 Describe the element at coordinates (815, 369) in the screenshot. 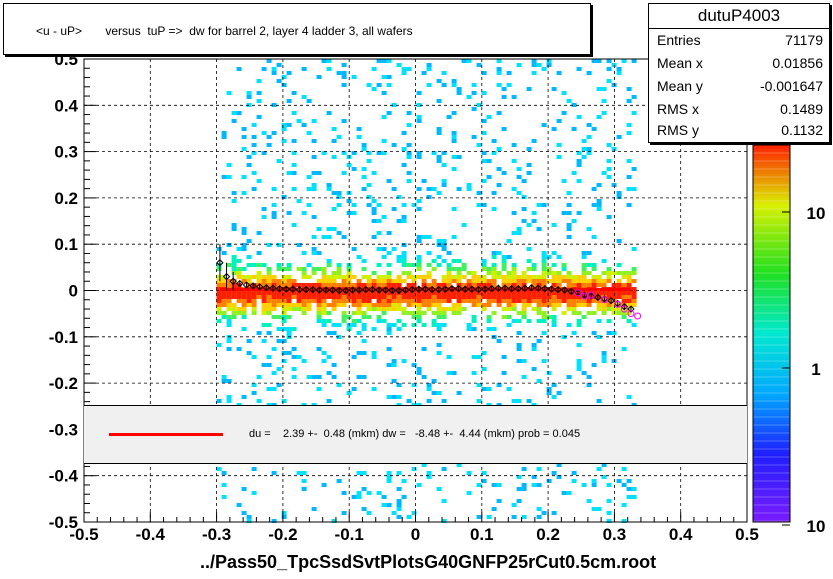

I see `palette-tick-label: 1` at that location.